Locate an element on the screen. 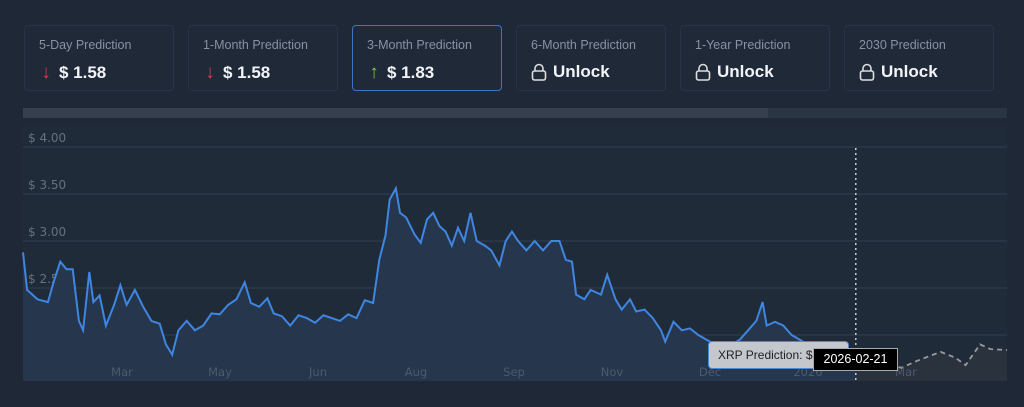  prediction-card-2: 1-Month Prediction ↓ $ 1.58 is located at coordinates (263, 58).